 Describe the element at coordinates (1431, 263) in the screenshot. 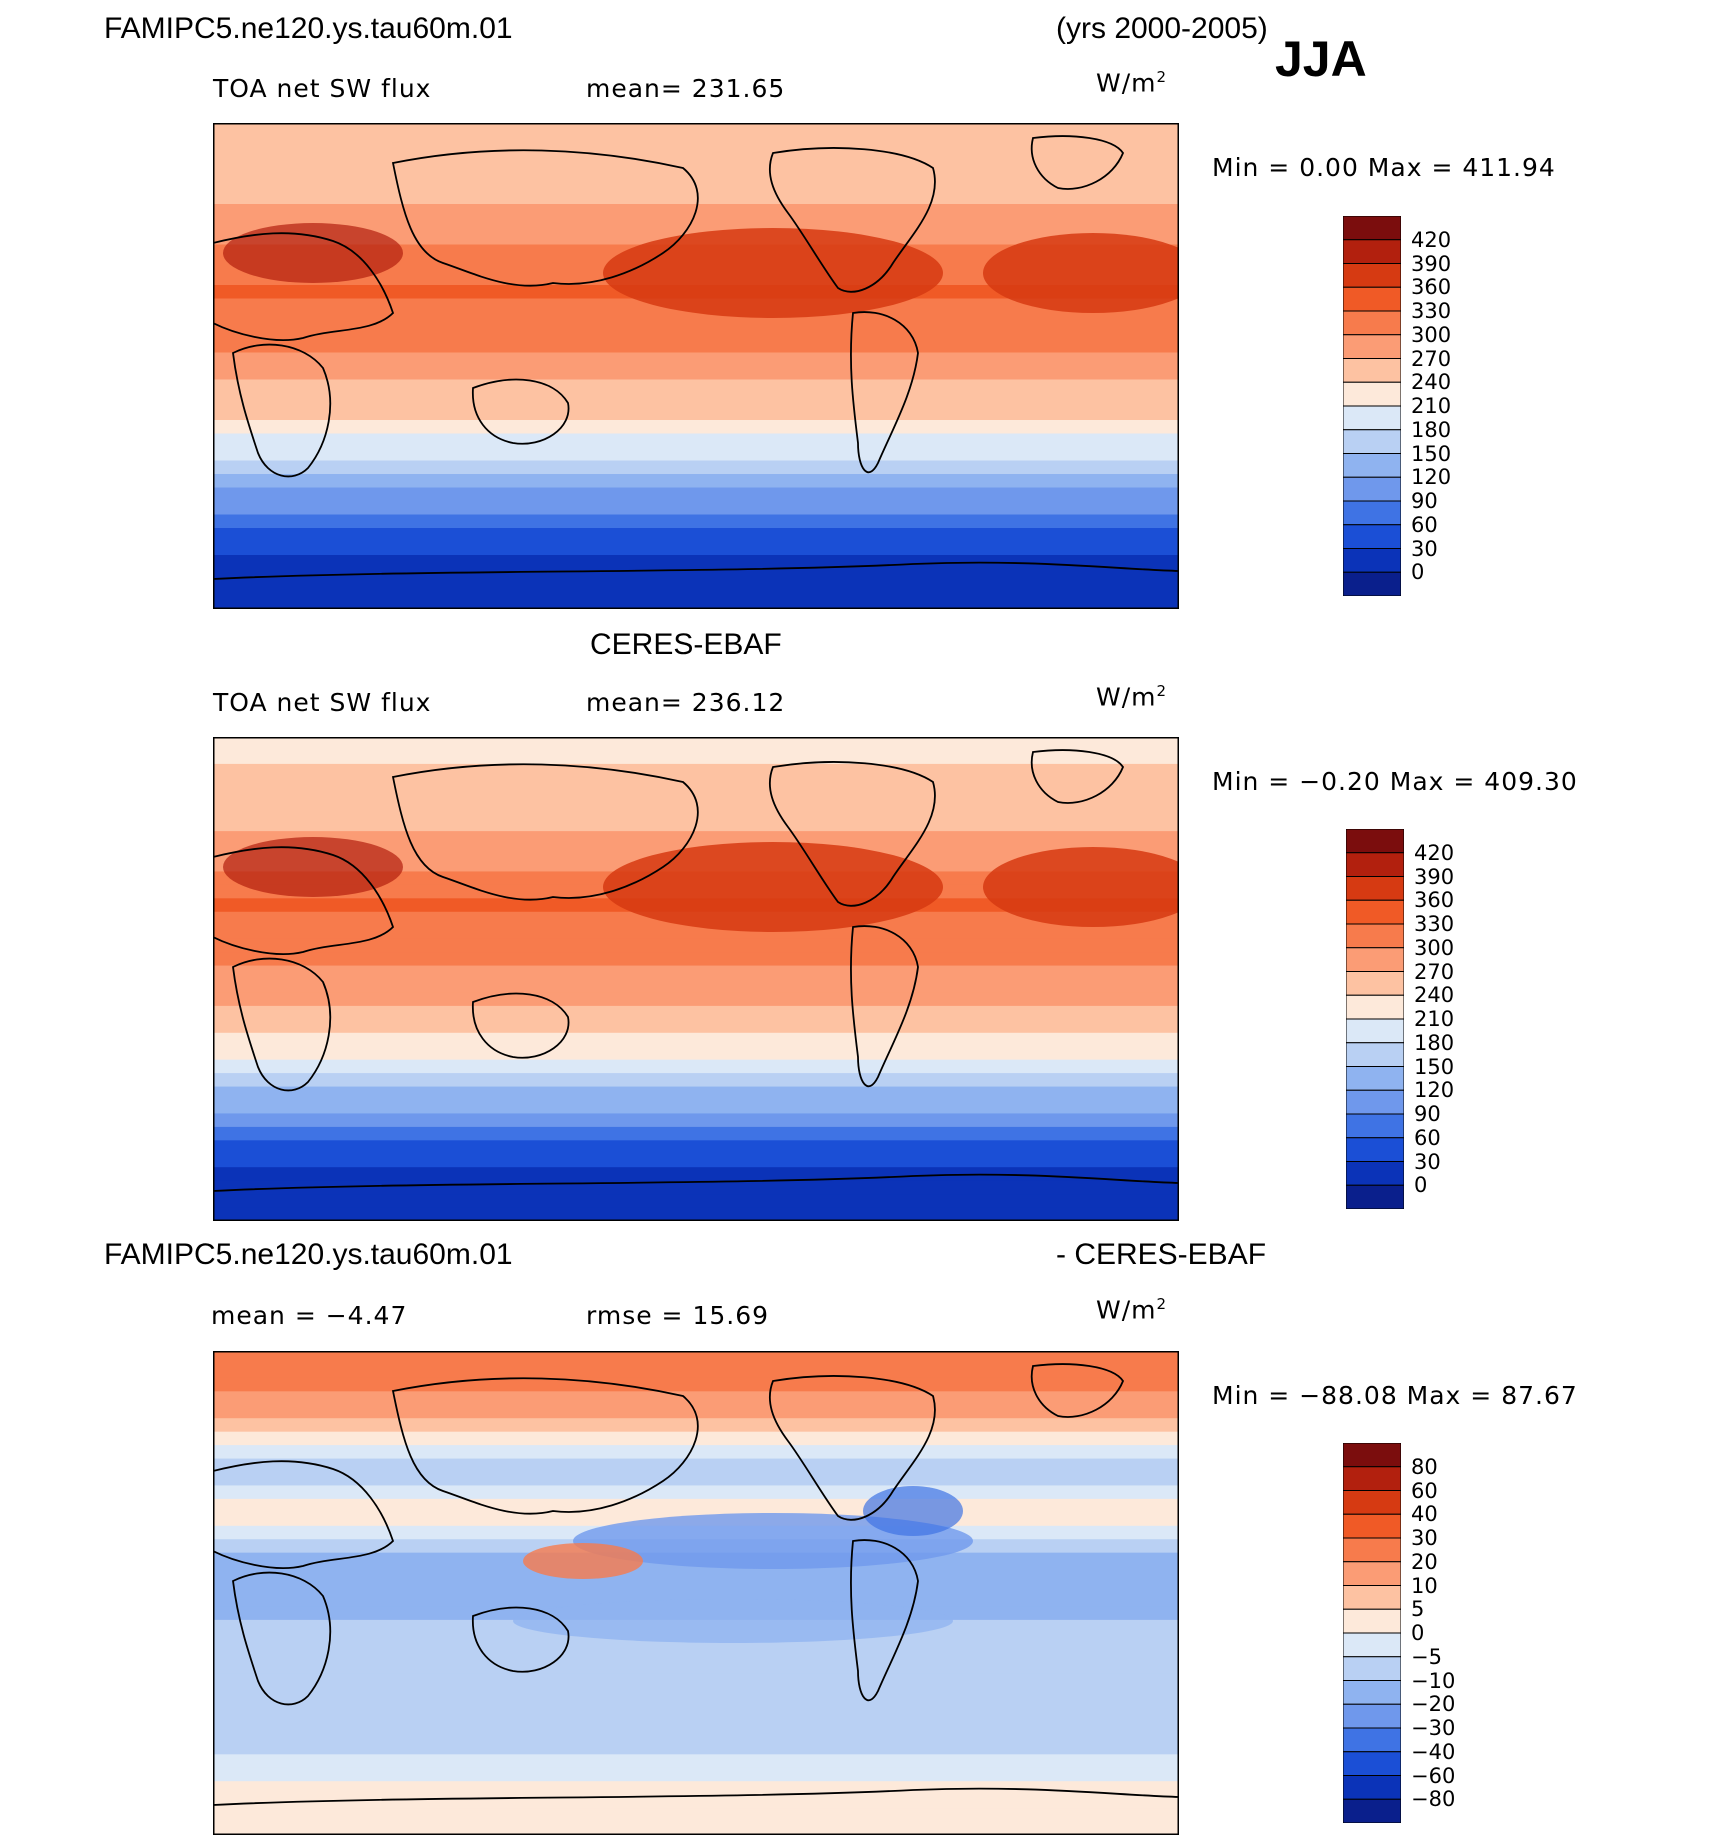

I see `colorbar-tick-label: 390` at that location.